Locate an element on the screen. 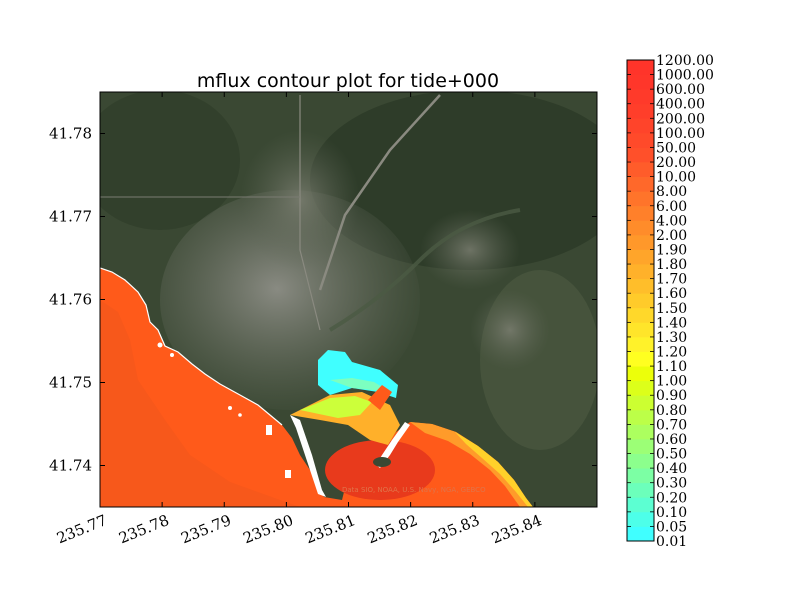 The width and height of the screenshot is (800, 600). shoreline-gradient is located at coordinates (471, 464).